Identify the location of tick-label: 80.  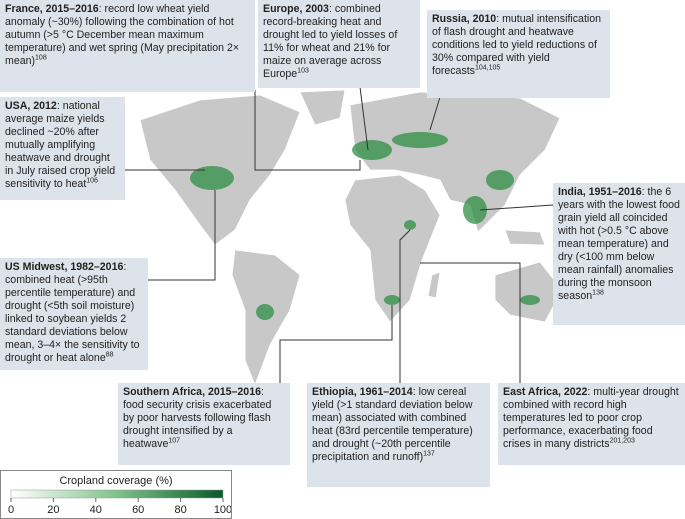
(180, 510).